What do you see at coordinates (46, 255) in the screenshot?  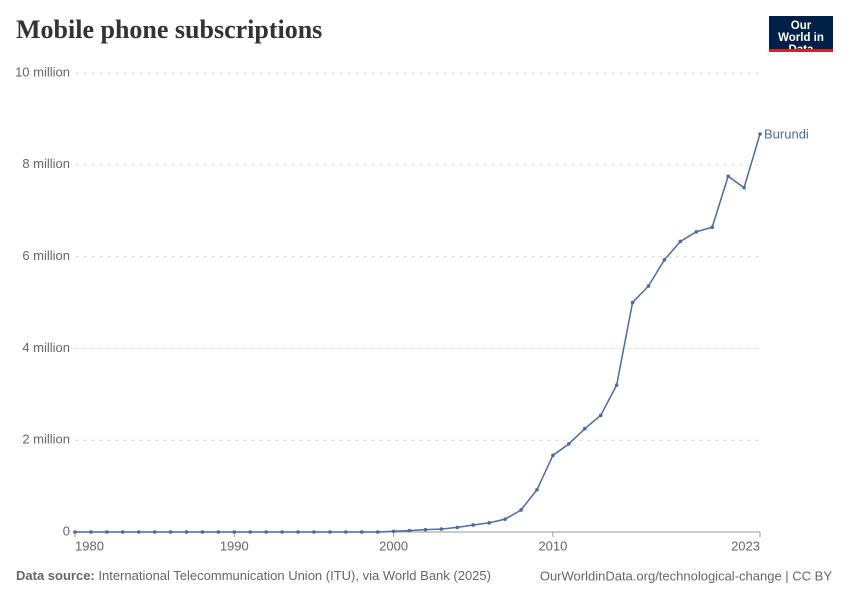 I see `y-tick-label: 6 million` at bounding box center [46, 255].